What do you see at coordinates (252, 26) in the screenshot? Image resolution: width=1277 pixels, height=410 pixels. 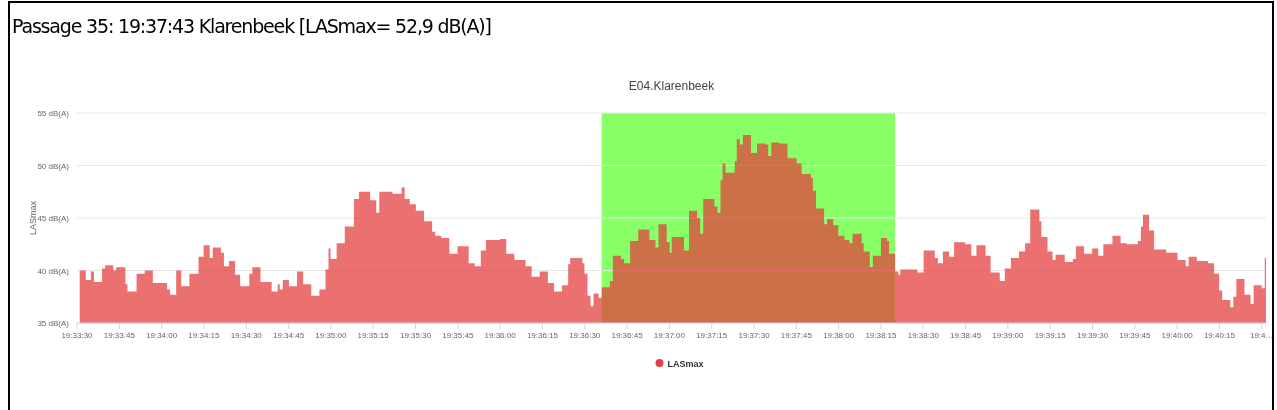 I see `chart-title: Passage 35: 19:37:43 Klarenbeek [LASmax= 52,9 dB(A)]` at bounding box center [252, 26].